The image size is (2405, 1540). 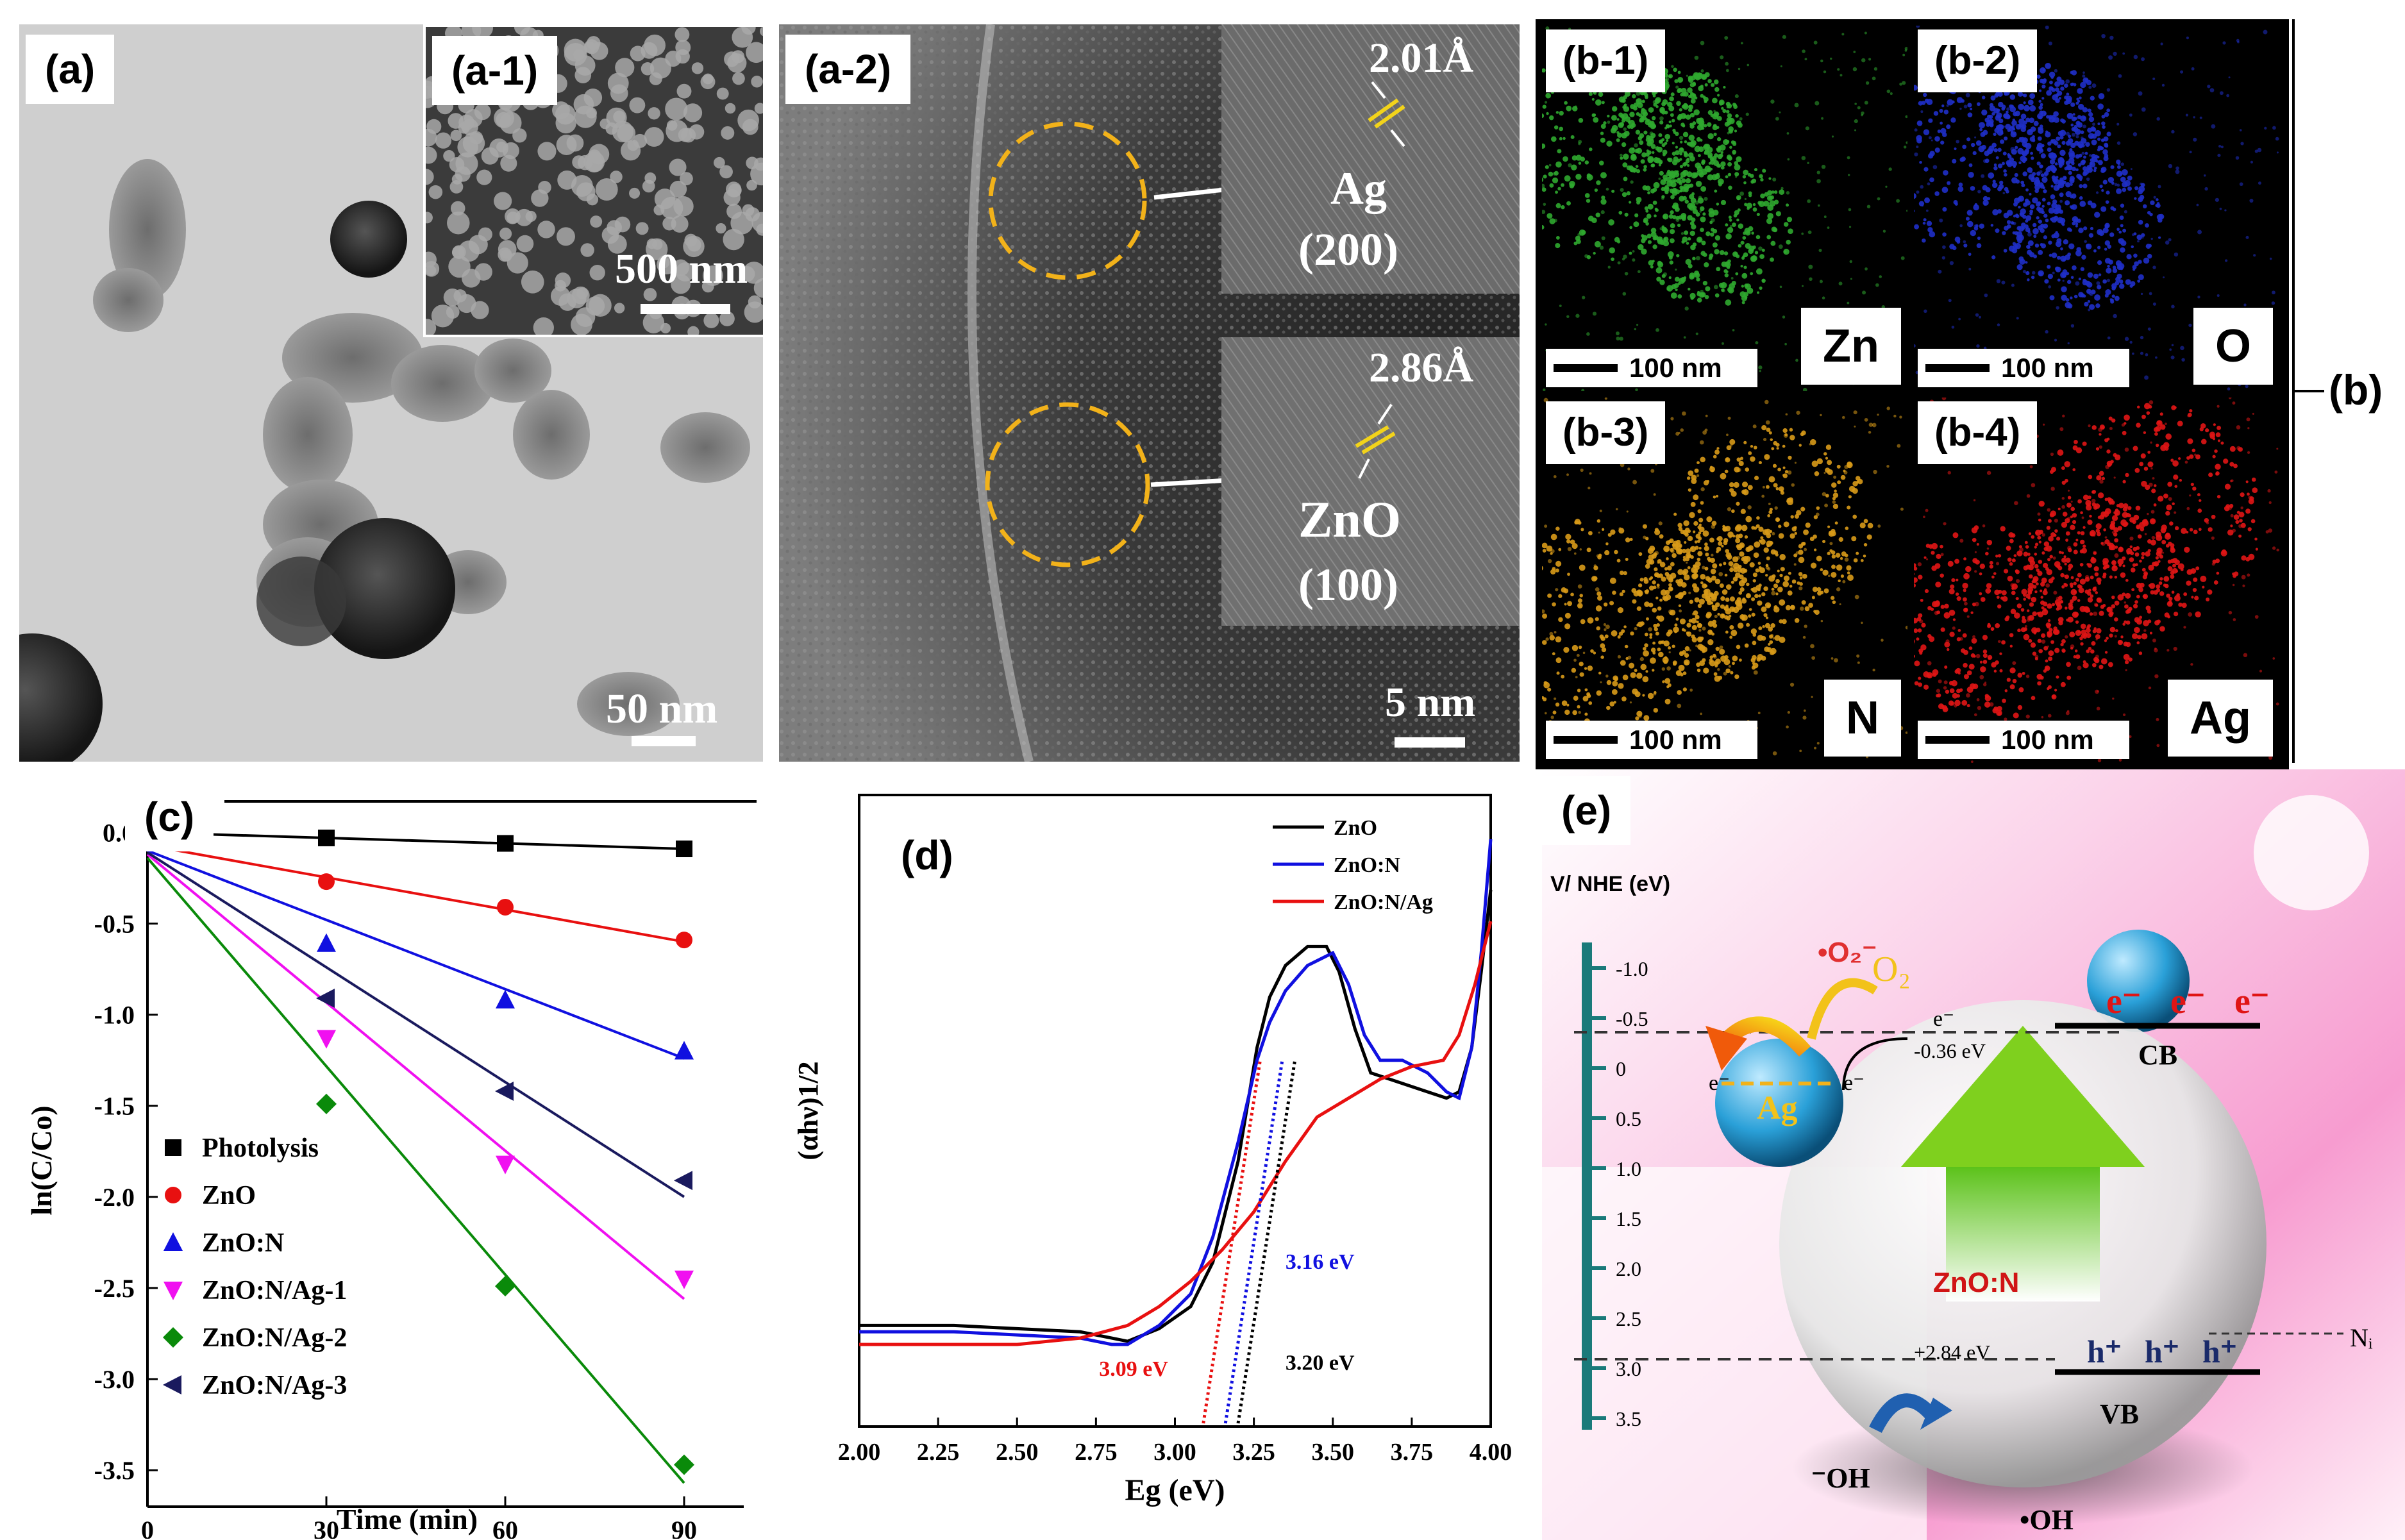 I want to click on panel-a2-scale-bar, so click(x=1430, y=743).